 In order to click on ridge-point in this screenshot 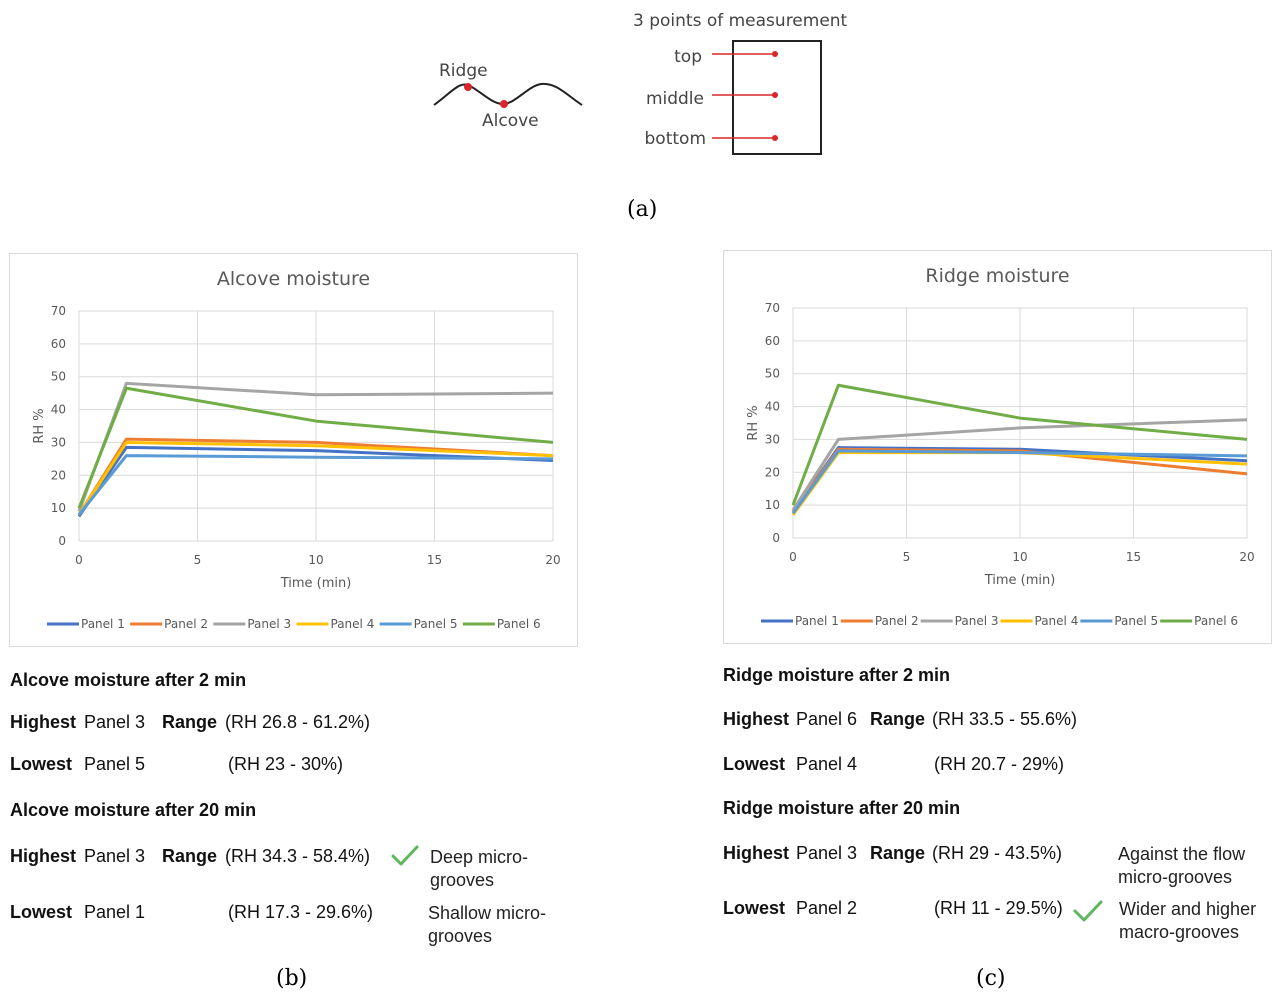, I will do `click(468, 87)`.